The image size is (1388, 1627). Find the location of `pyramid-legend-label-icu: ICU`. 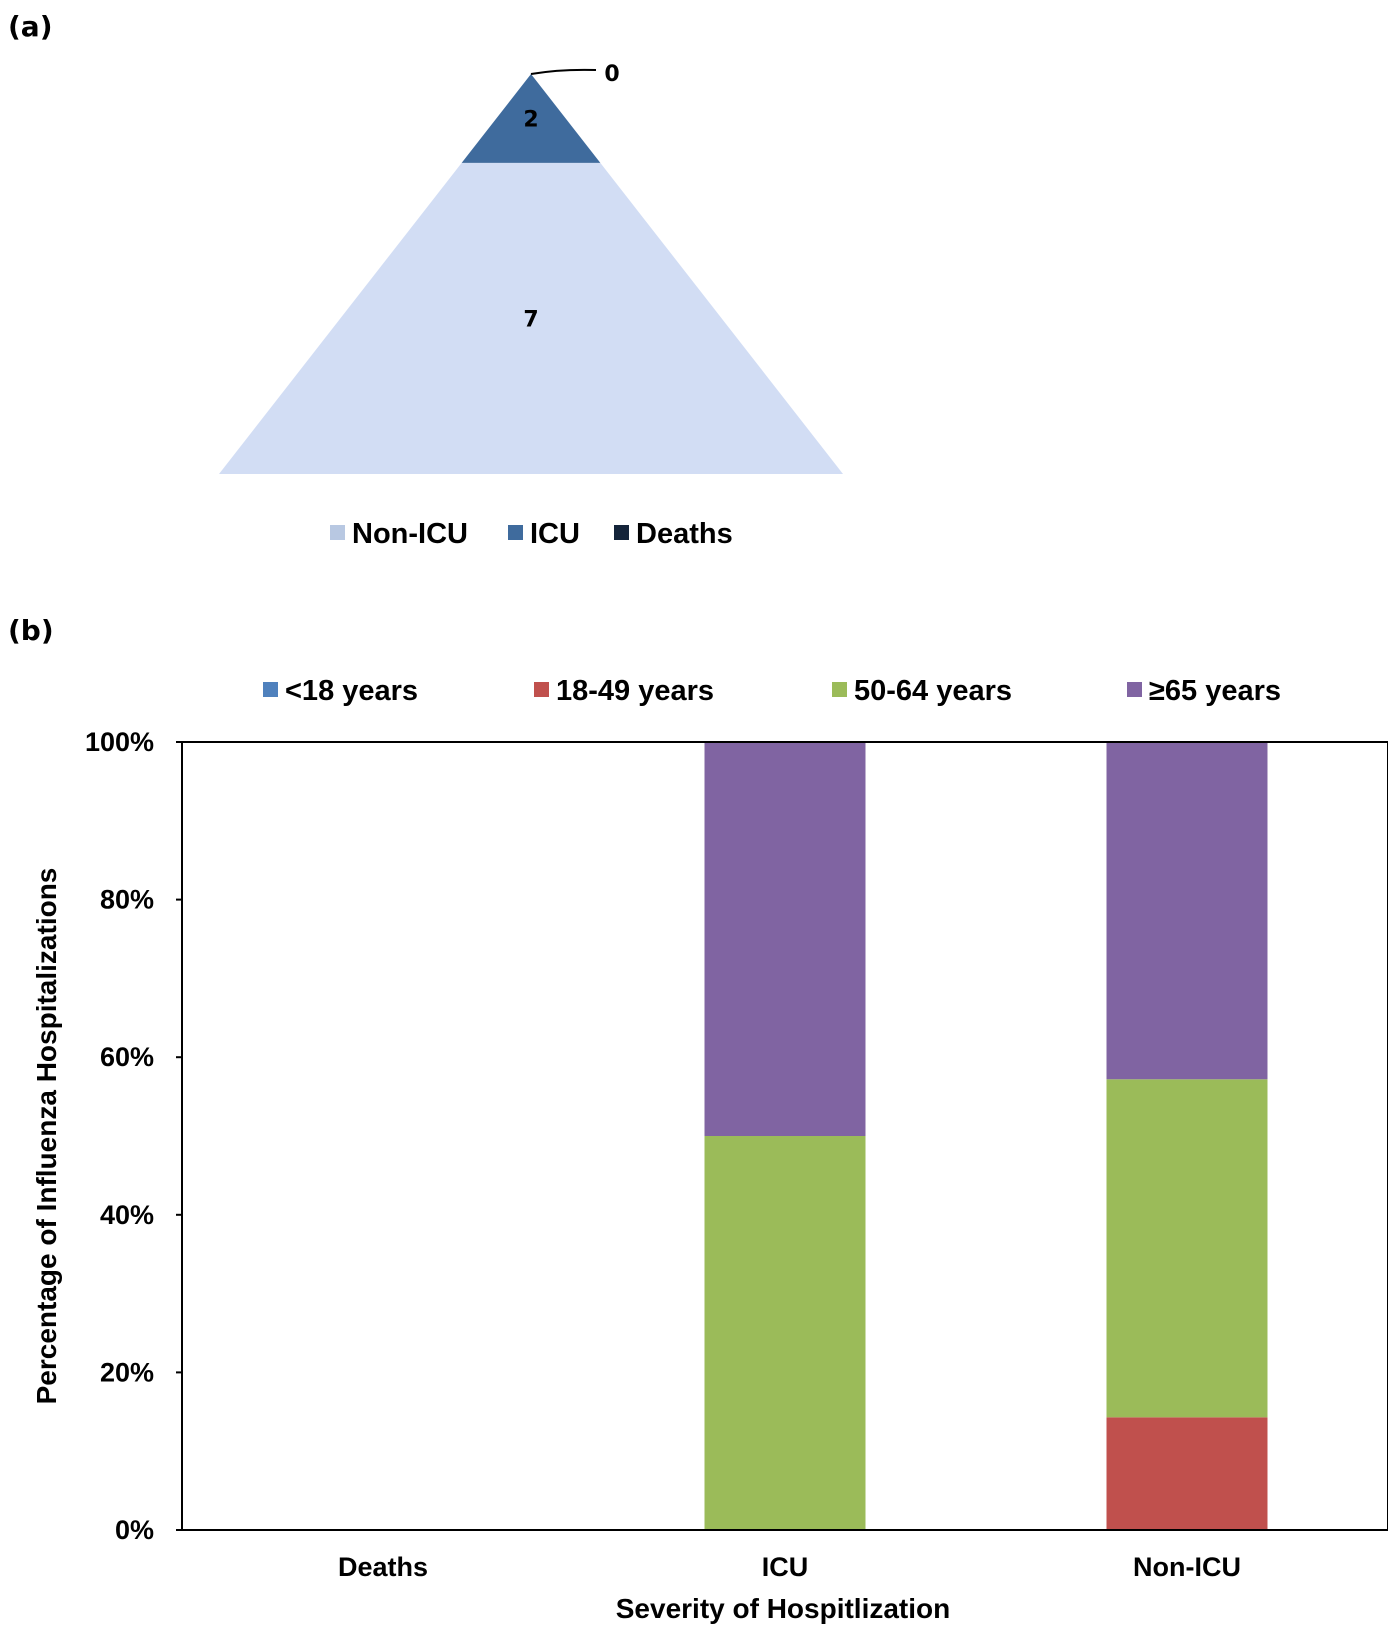

pyramid-legend-label-icu: ICU is located at coordinates (555, 534).